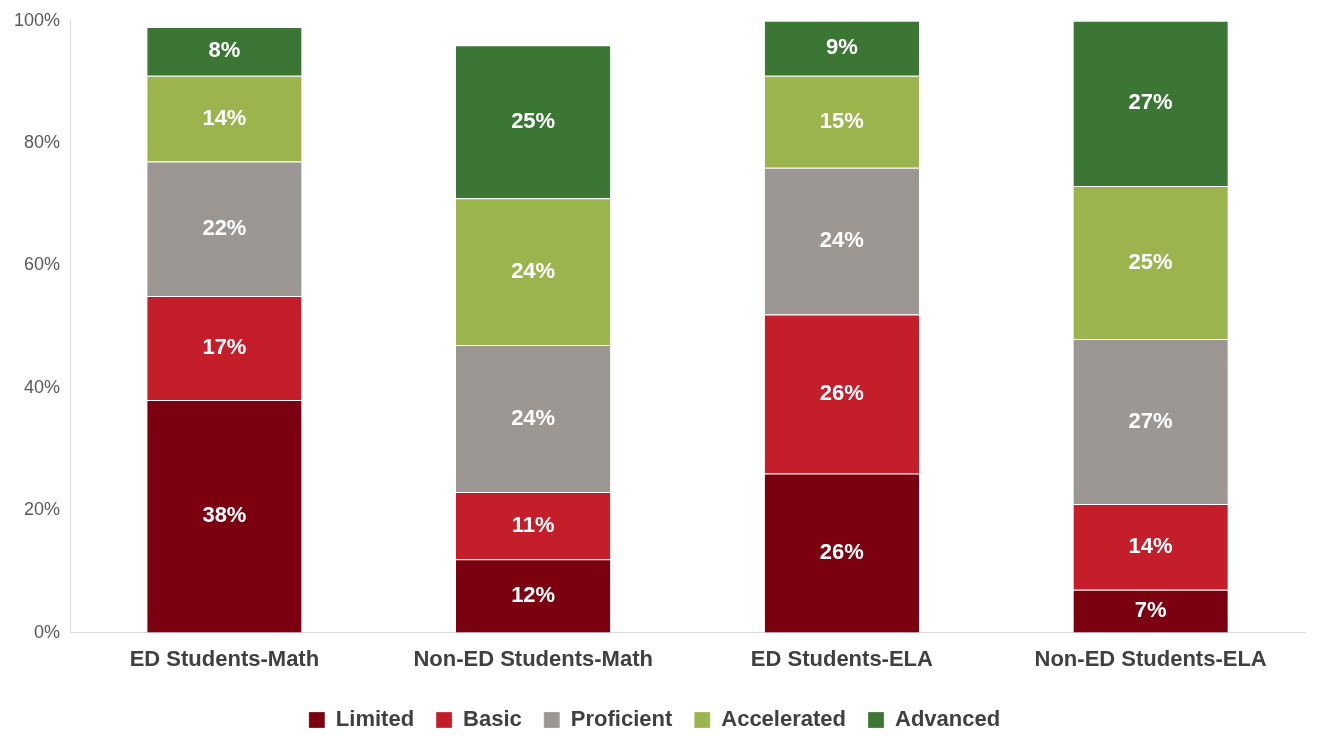 The image size is (1325, 741). I want to click on data-label: 38%, so click(224, 515).